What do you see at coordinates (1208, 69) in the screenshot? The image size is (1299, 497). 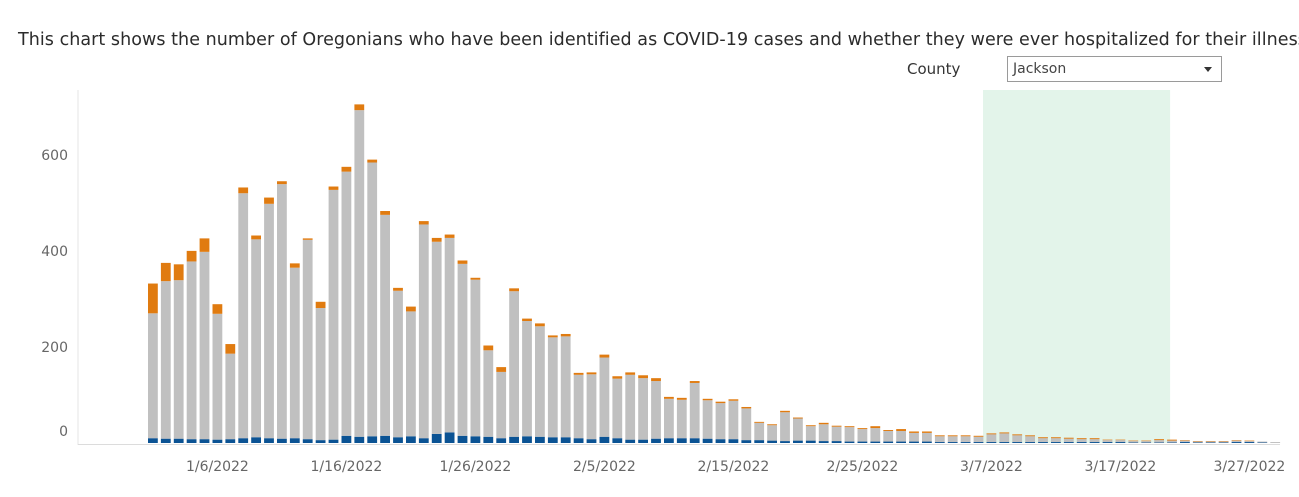 I see `chevron-down-icon` at bounding box center [1208, 69].